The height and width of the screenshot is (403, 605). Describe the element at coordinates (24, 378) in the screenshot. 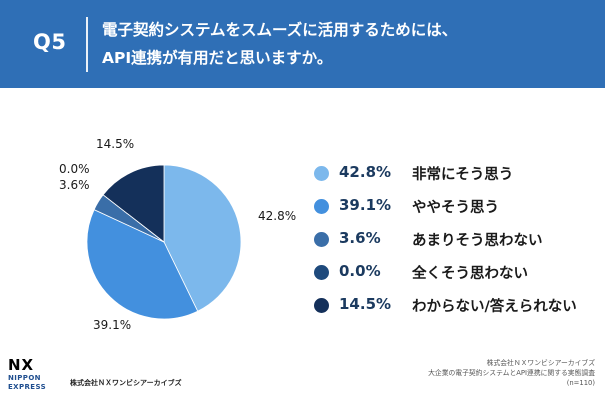

I see `logo-text-nippon: NIPPON` at that location.